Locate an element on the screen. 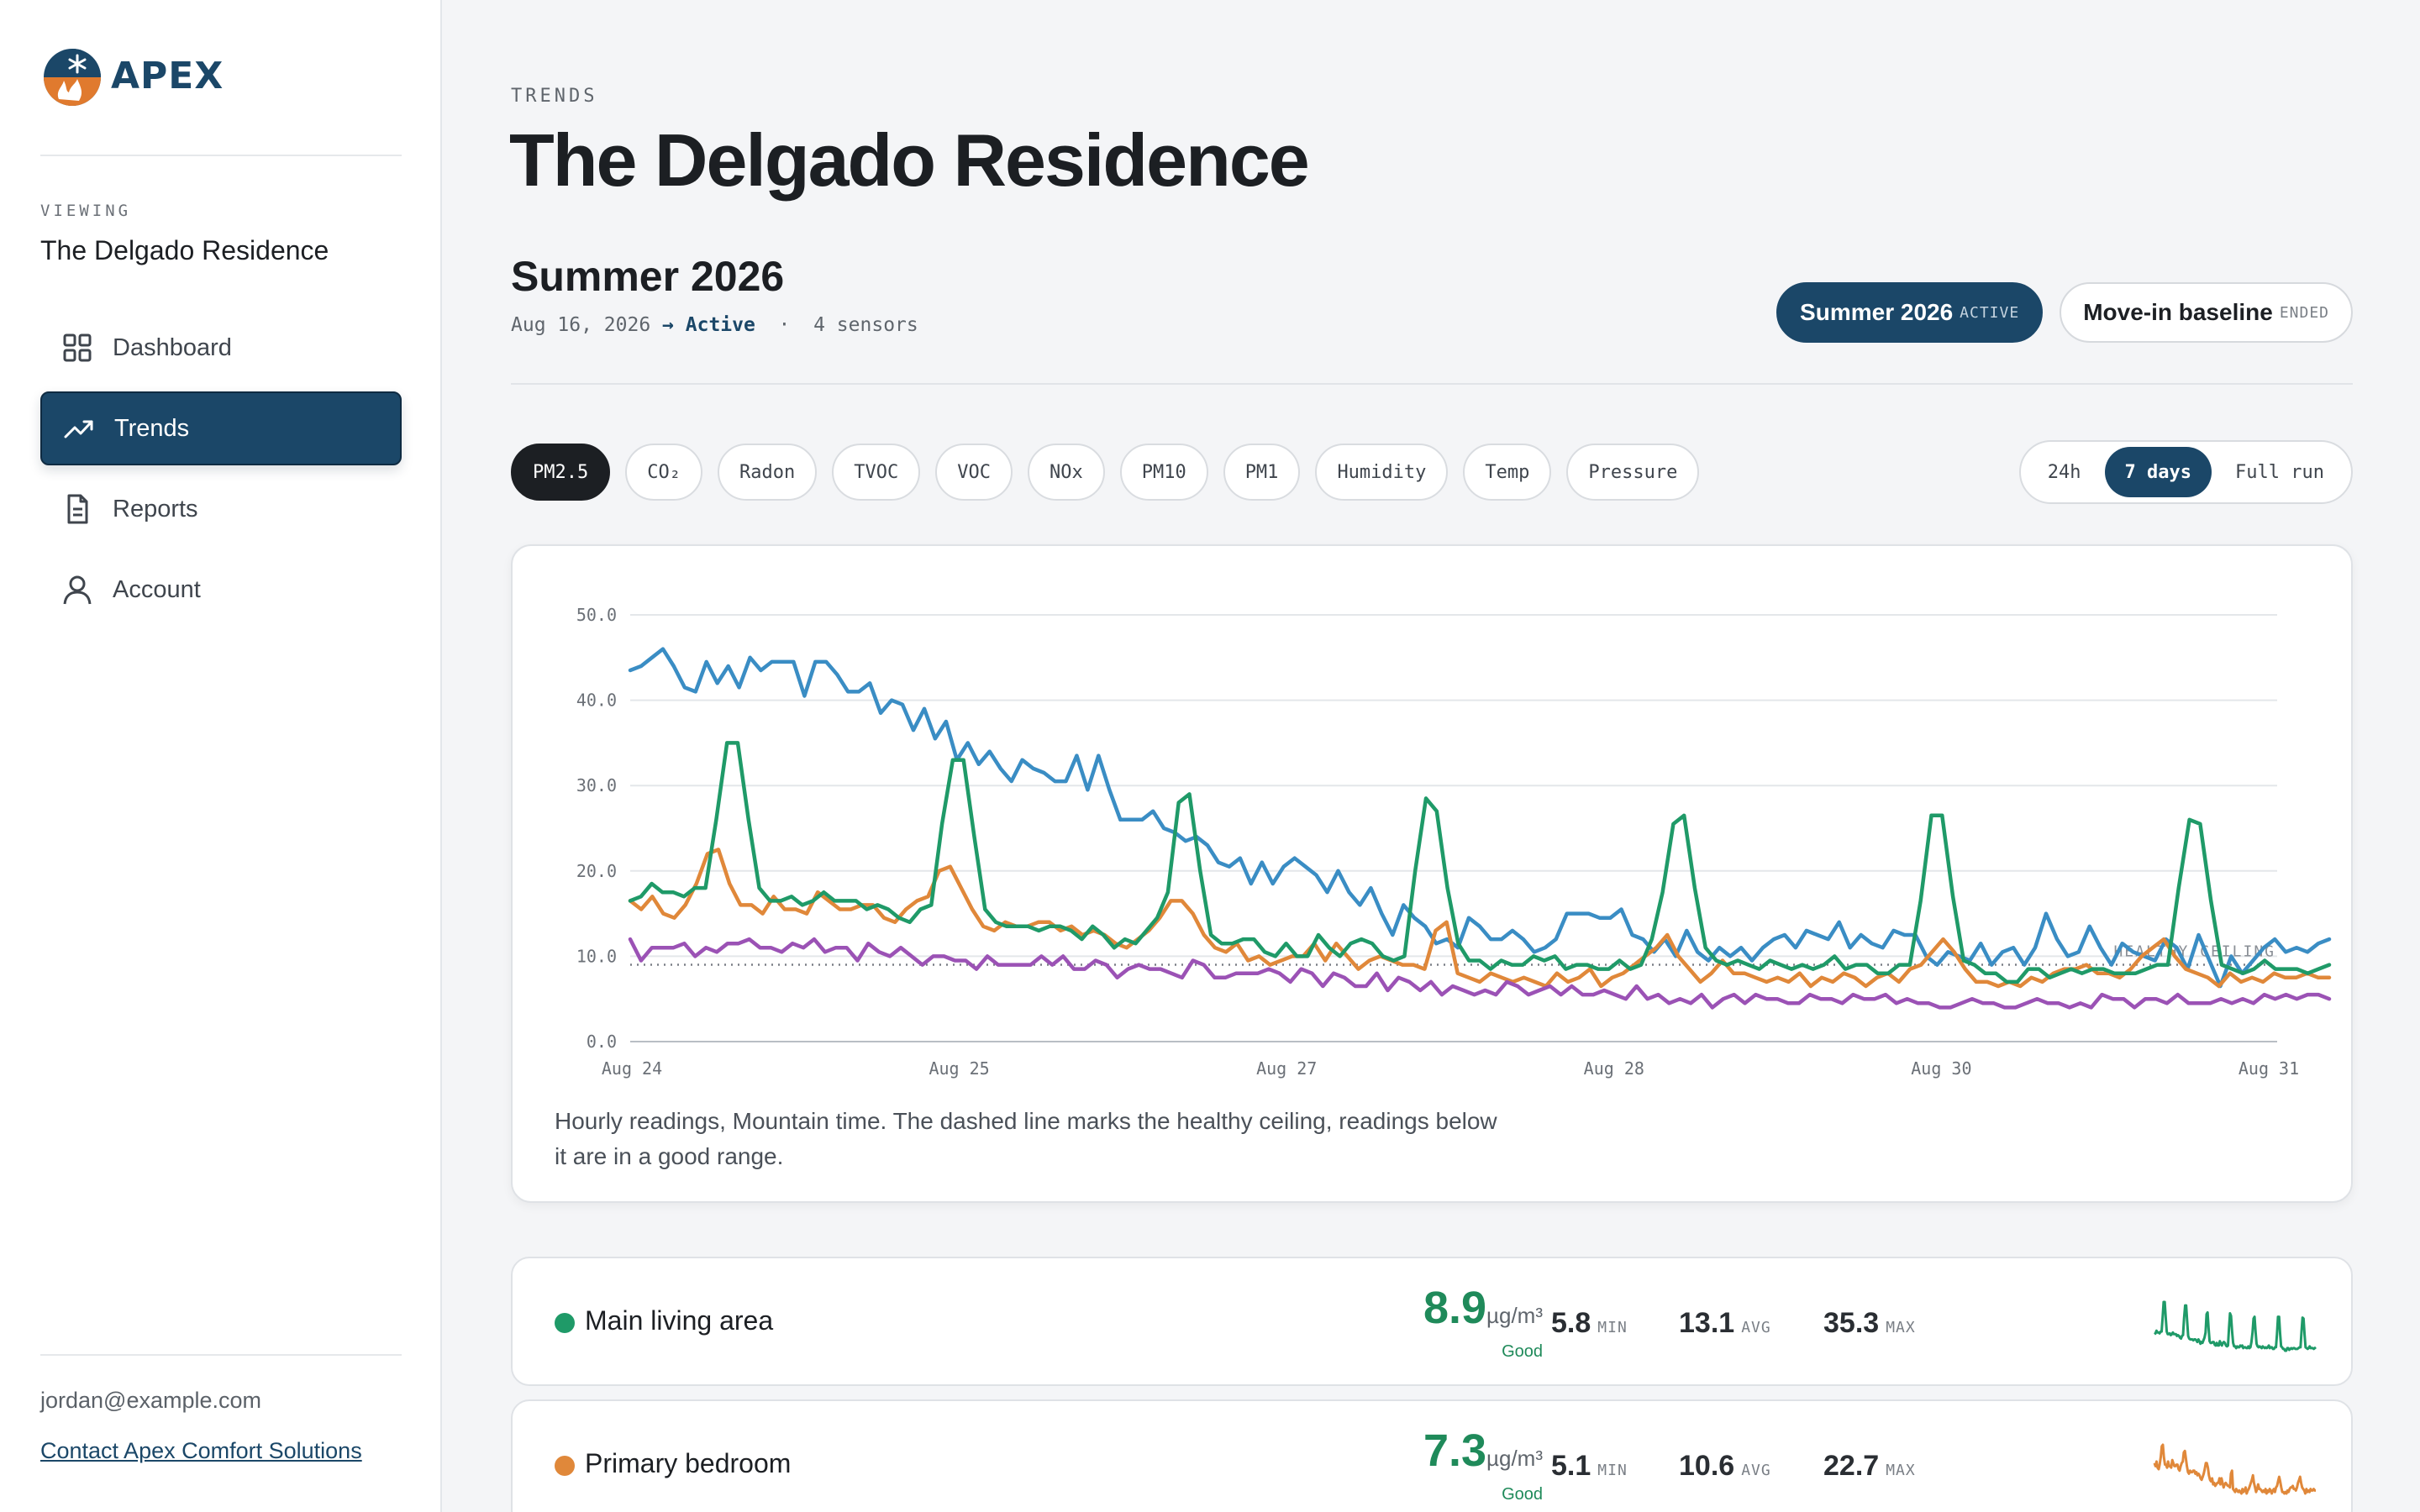  sensor-avg: 13.1 AVG is located at coordinates (1725, 1323).